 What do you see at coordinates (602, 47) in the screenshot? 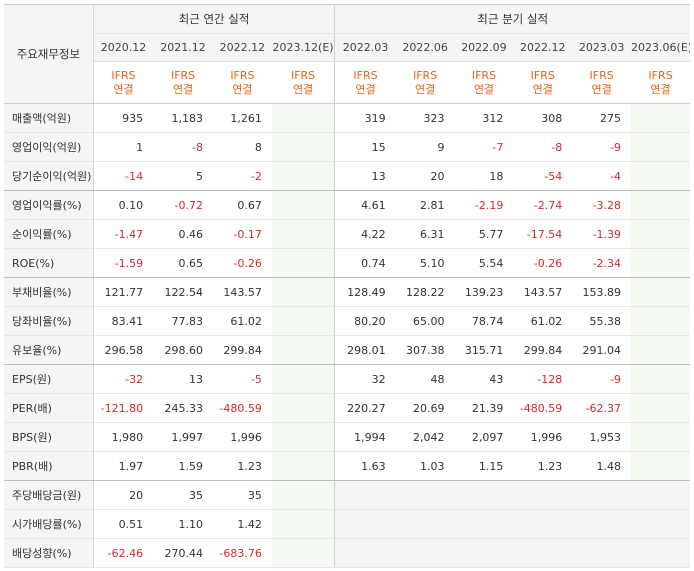
I see `period-header: 2023.03` at bounding box center [602, 47].